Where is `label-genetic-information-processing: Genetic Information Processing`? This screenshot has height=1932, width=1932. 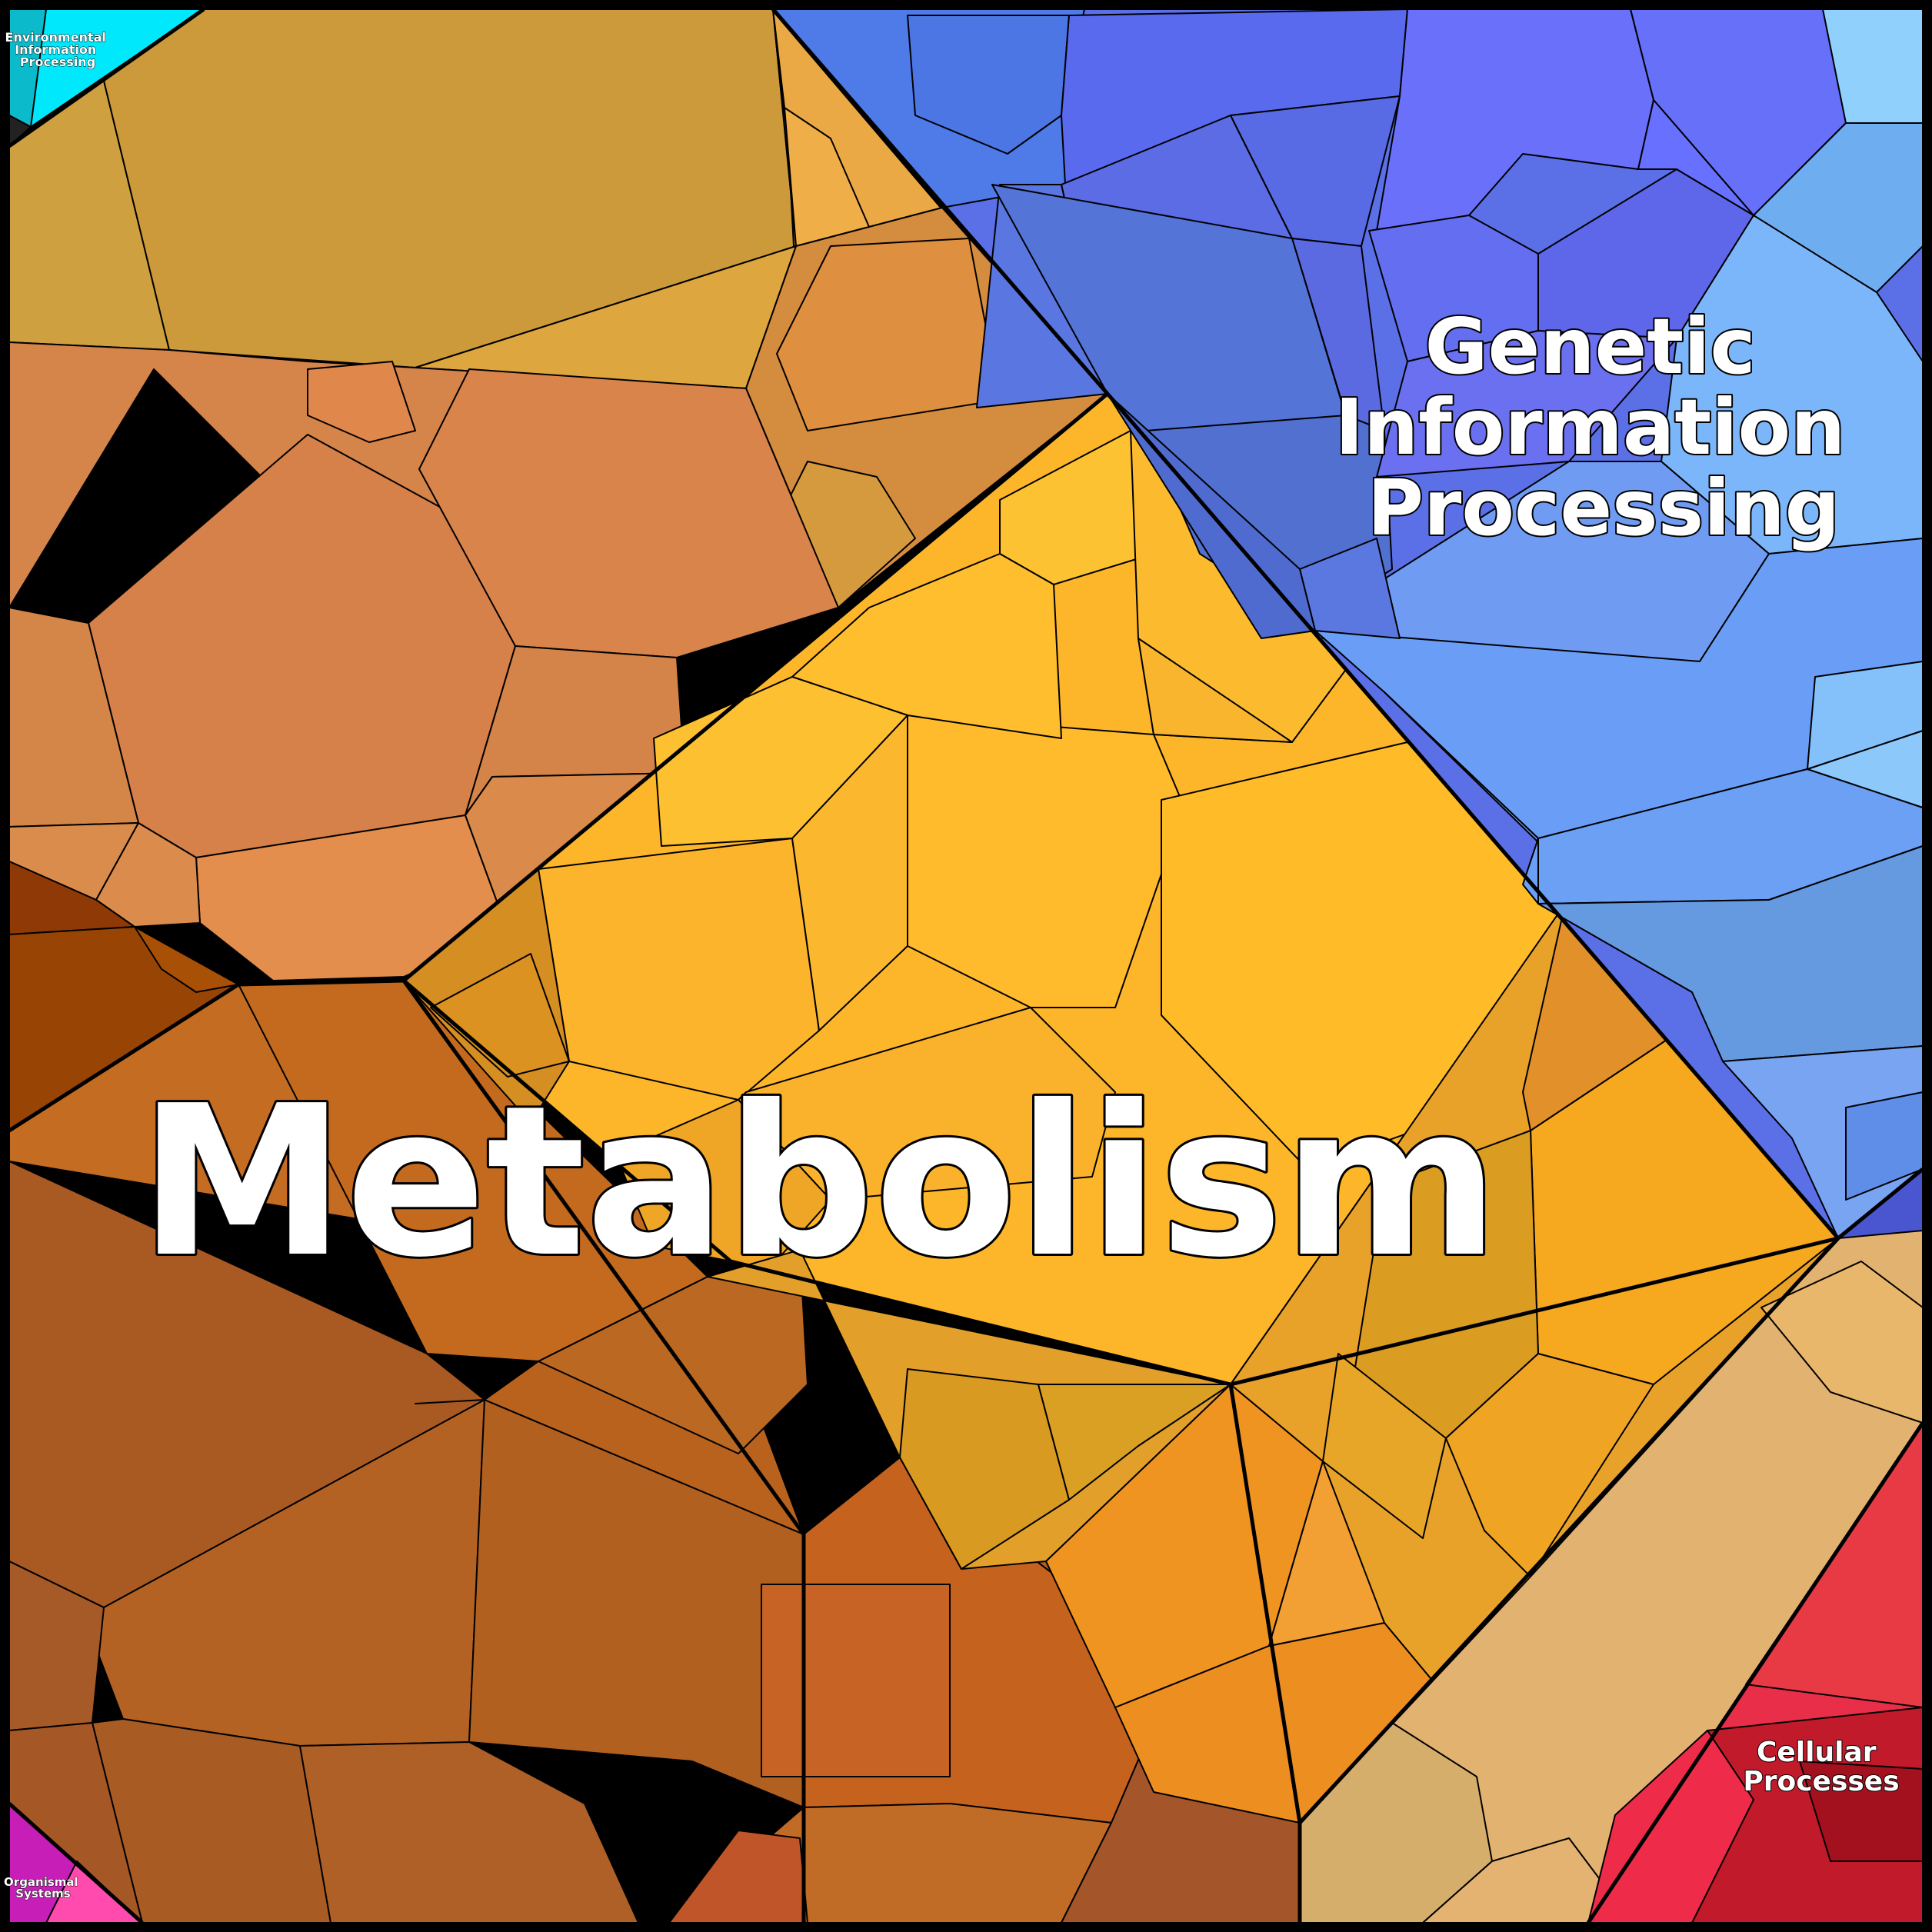 label-genetic-information-processing: Genetic Information Processing is located at coordinates (1603, 427).